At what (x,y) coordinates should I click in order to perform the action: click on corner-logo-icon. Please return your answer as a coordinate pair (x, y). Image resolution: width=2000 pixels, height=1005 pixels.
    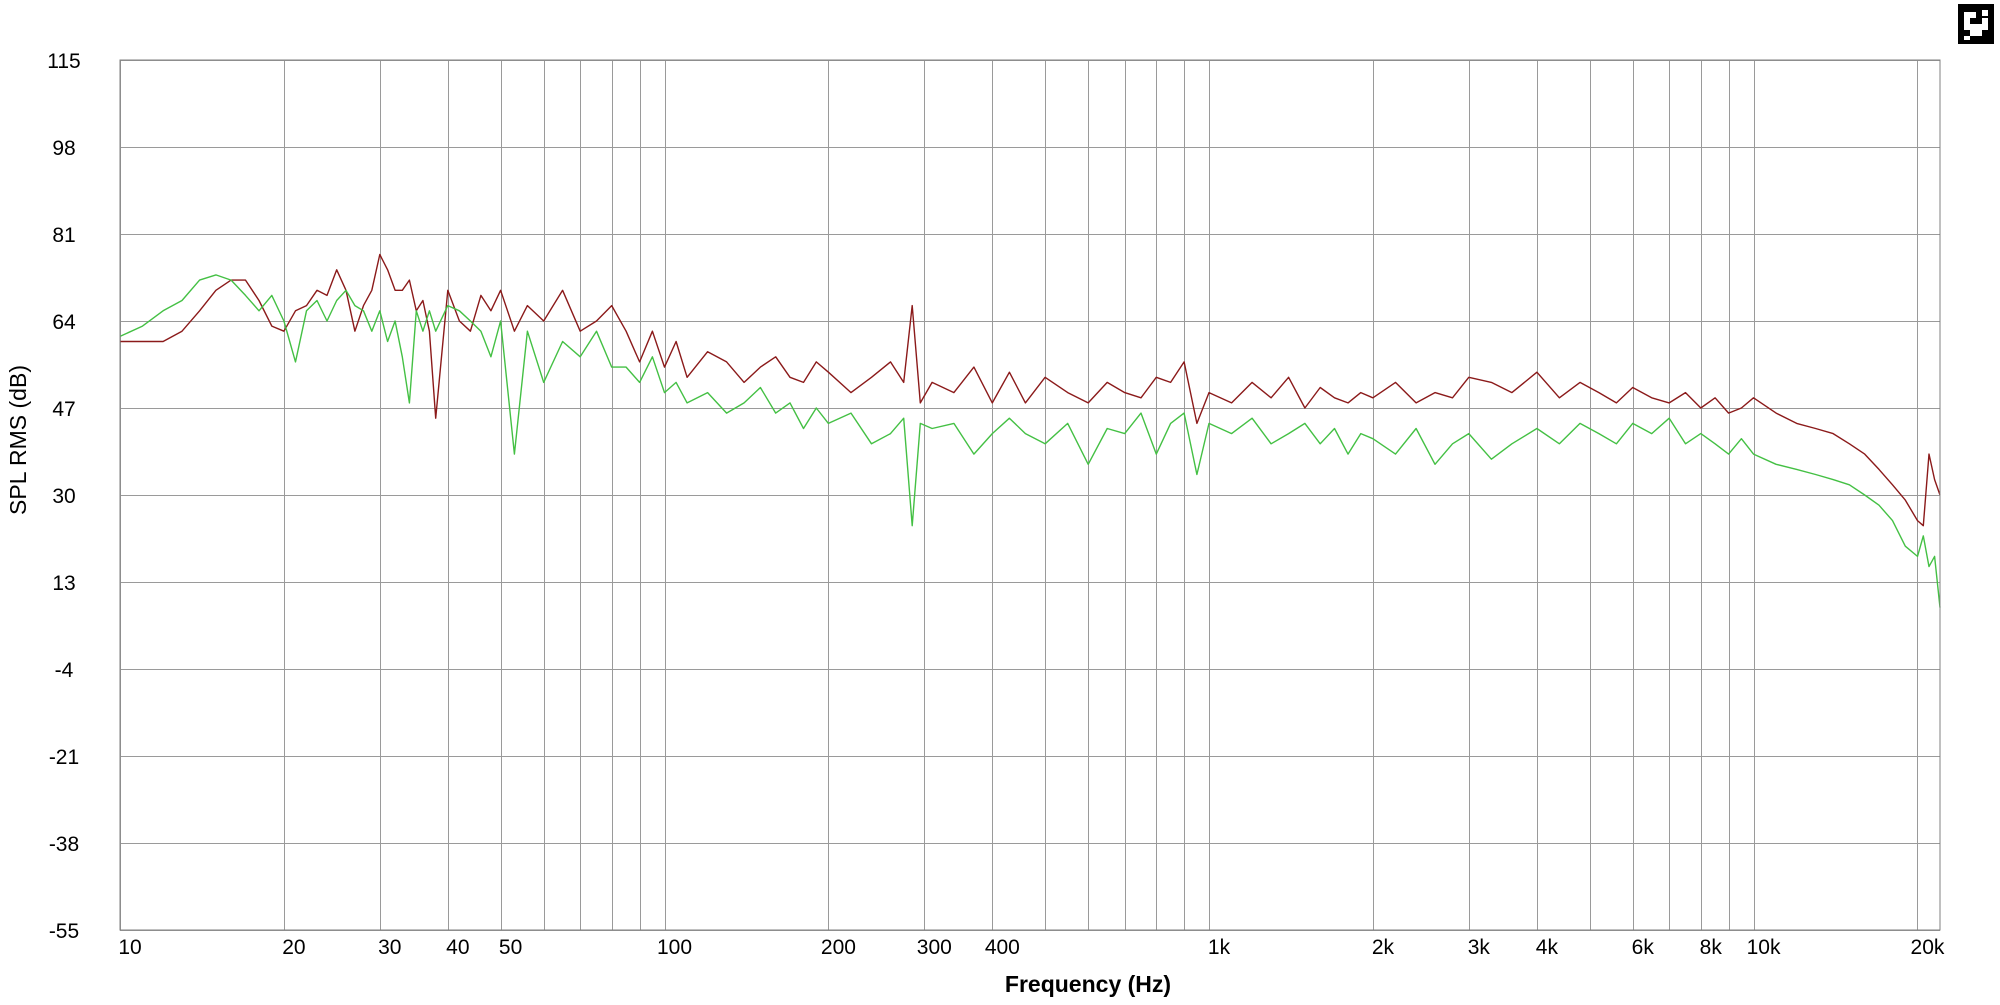
    Looking at the image, I should click on (1976, 24).